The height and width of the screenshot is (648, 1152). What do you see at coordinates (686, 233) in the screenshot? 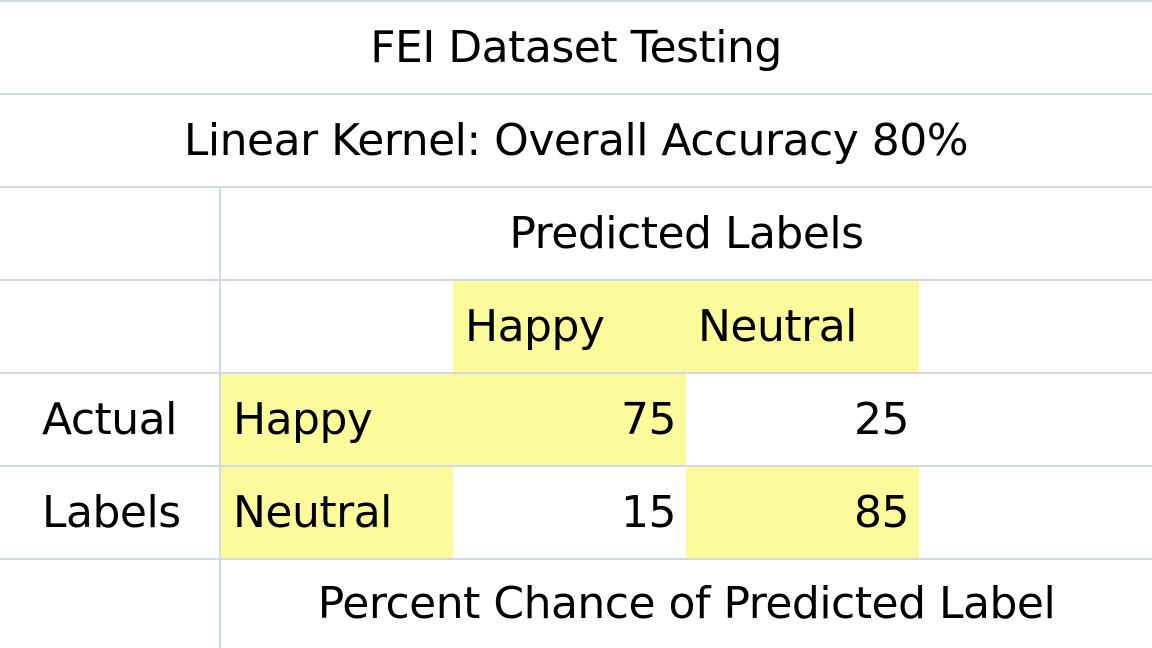
I see `predicted-labels-header: Predicted Labels` at bounding box center [686, 233].